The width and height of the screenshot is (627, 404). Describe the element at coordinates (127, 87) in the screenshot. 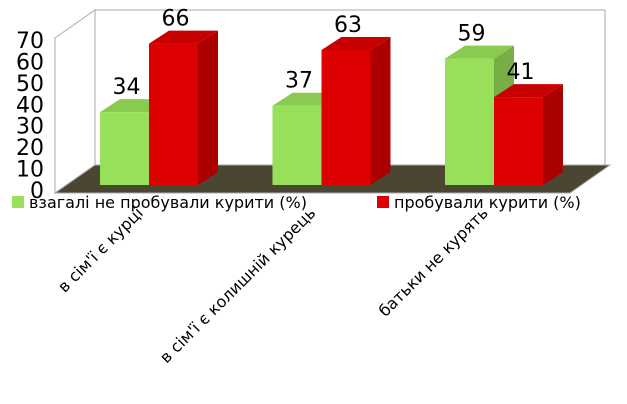

I see `data-label: 34` at that location.